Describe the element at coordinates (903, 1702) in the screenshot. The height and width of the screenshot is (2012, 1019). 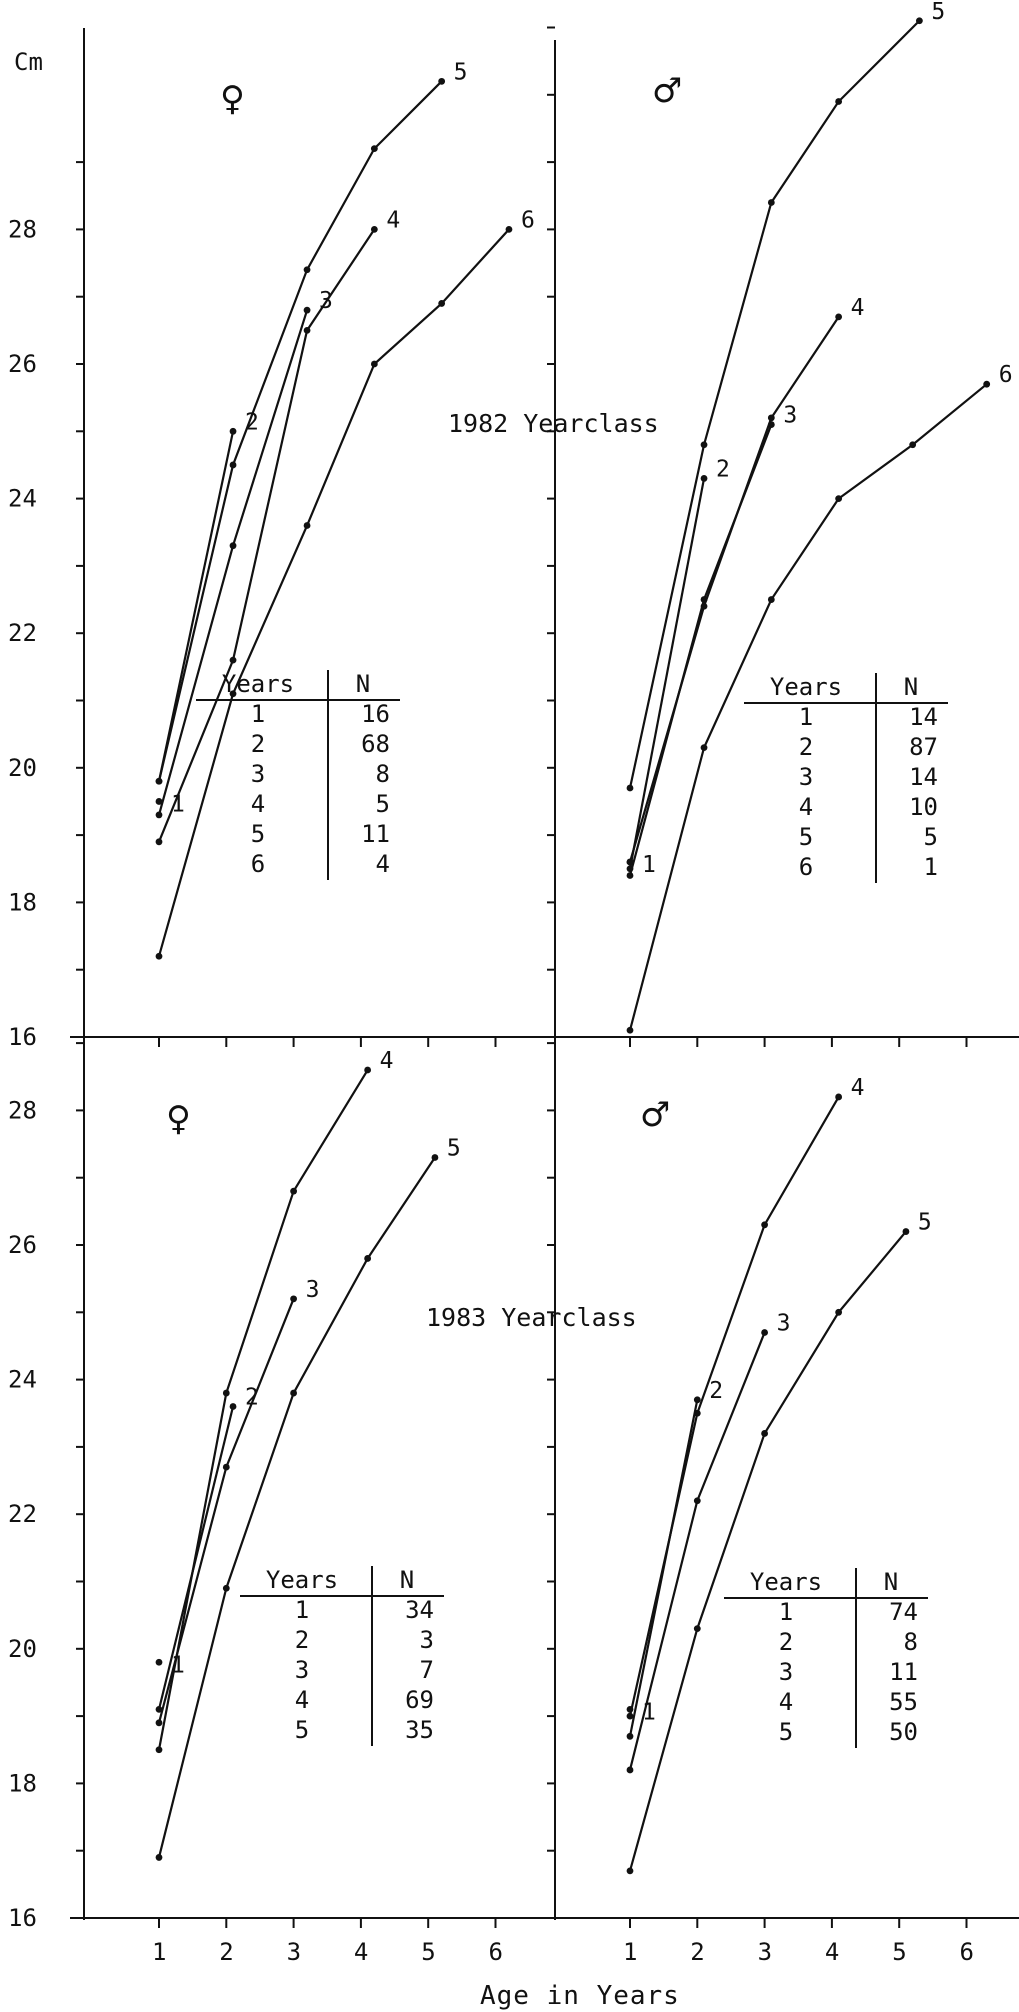
I see `table-cell-n: 55` at that location.